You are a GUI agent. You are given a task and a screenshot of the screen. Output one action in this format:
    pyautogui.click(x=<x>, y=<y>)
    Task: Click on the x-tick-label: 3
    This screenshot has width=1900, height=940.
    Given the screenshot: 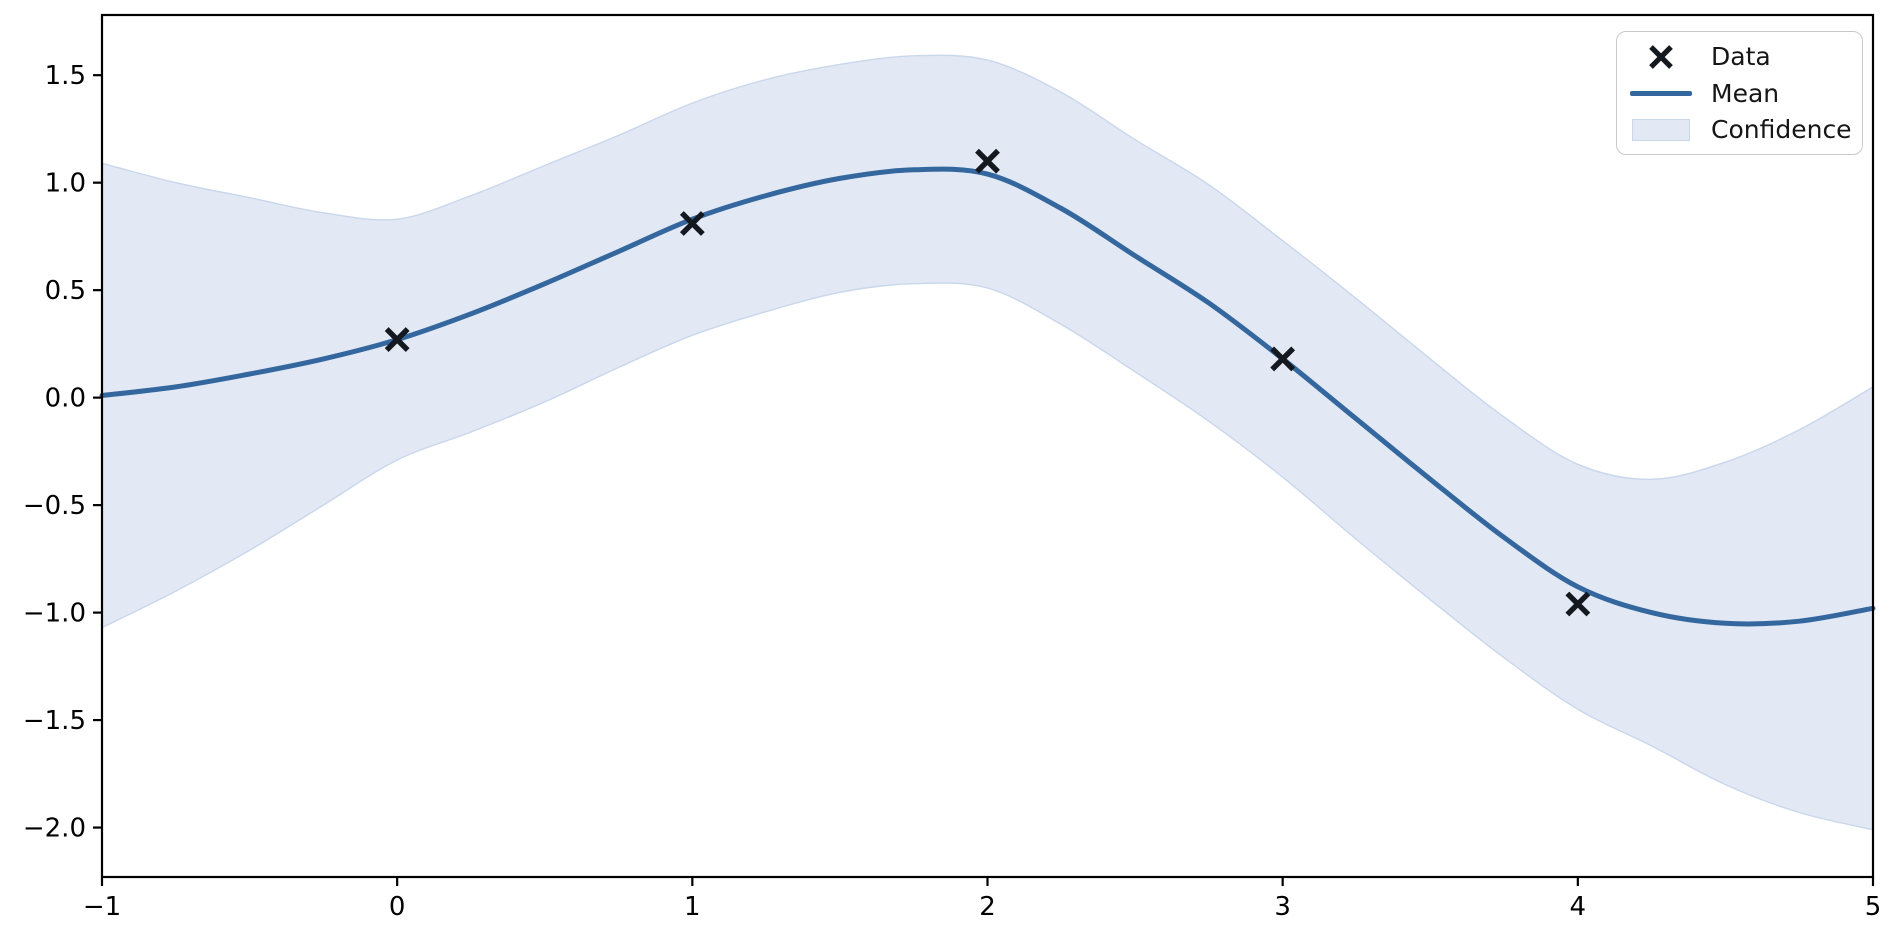 What is the action you would take?
    pyautogui.click(x=1282, y=907)
    